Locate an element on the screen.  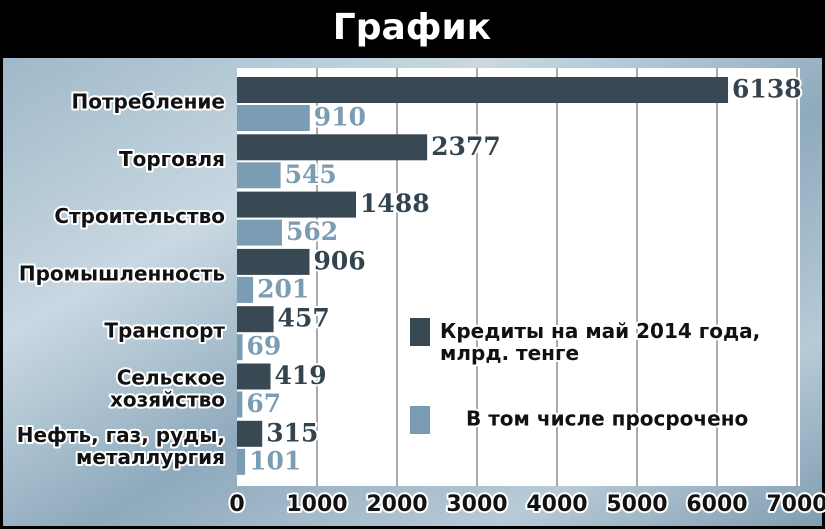
y-tick-label: Торговля is located at coordinates (172, 159).